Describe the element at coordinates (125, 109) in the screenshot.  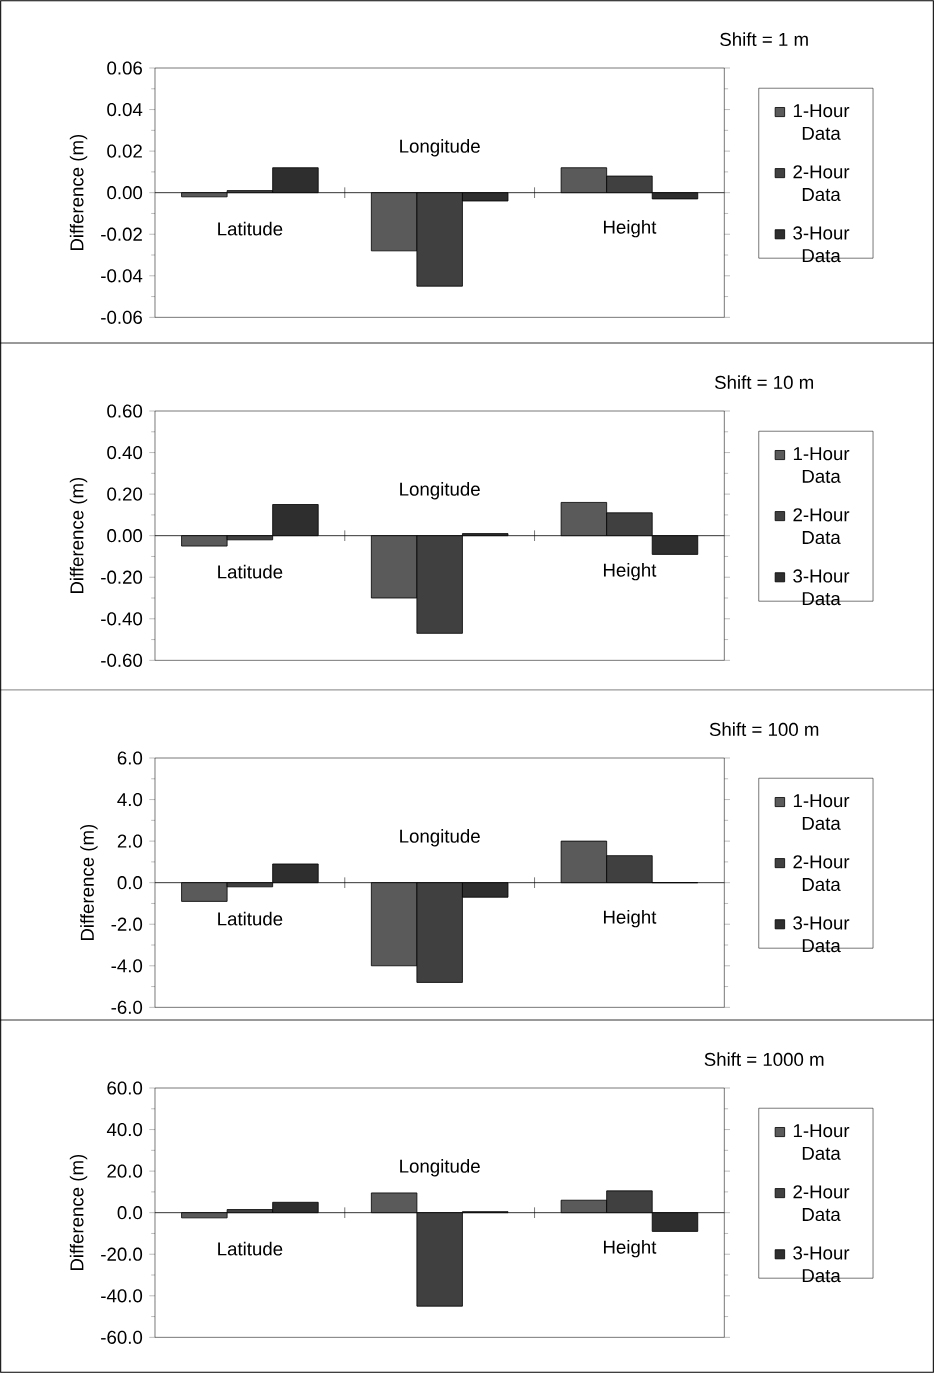
I see `y-tick-label: 0.04` at that location.